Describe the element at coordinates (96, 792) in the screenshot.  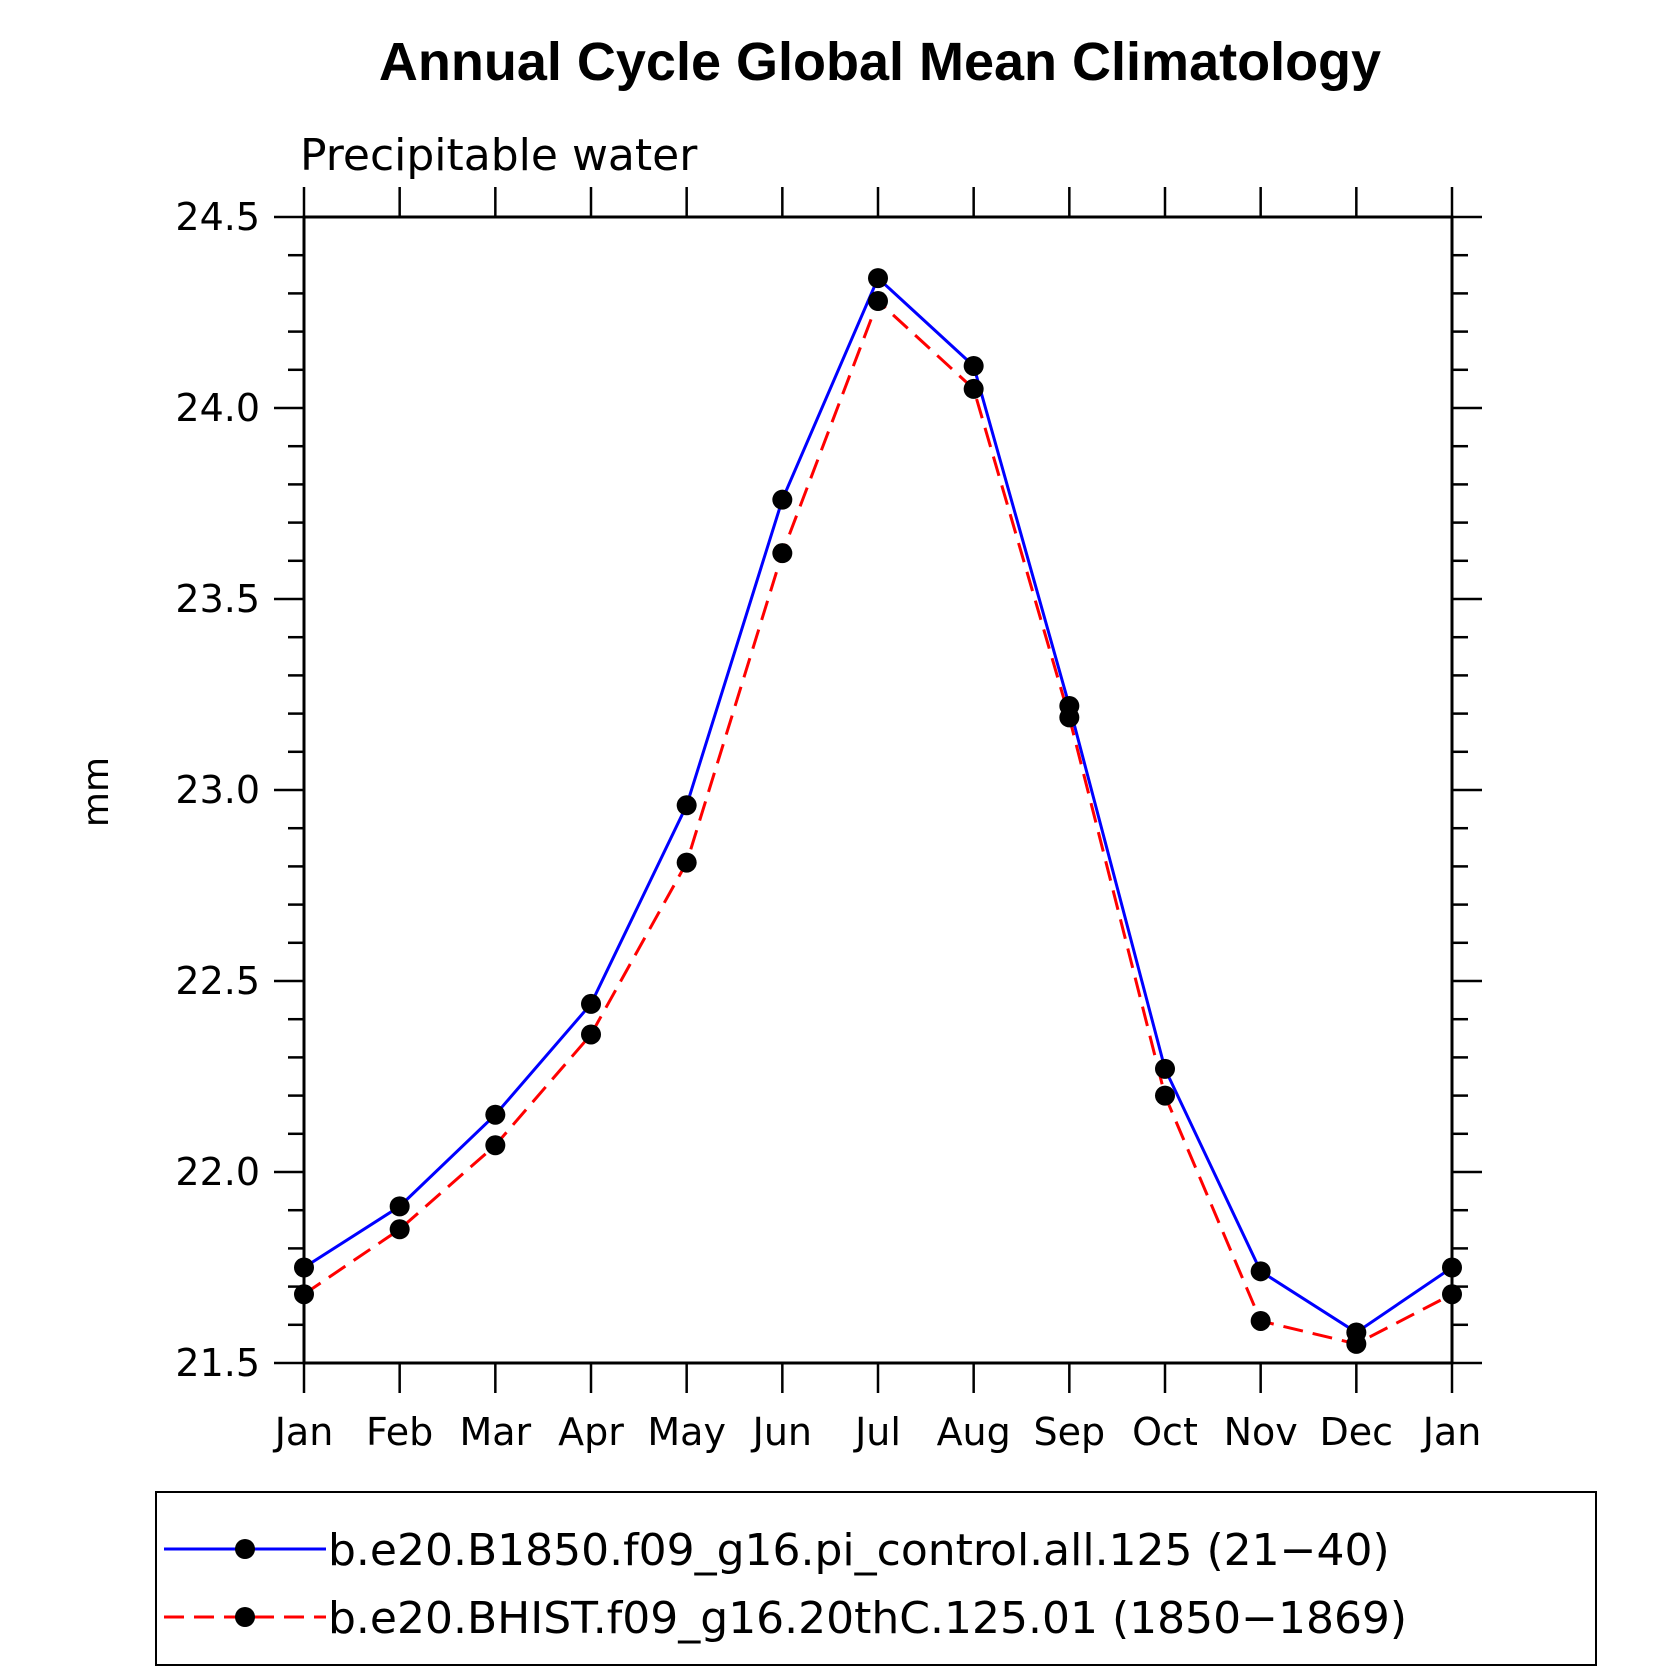
I see `y-axis-label: mm` at that location.